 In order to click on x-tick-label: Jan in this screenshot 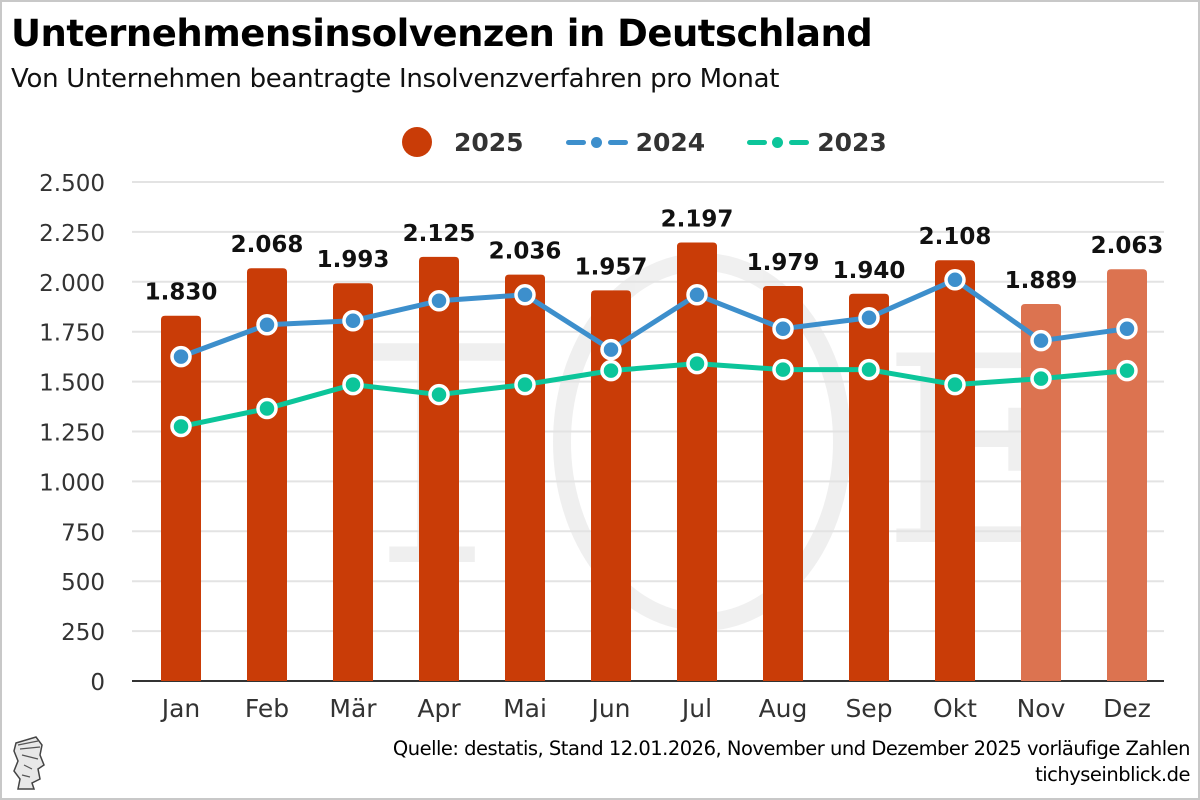, I will do `click(180, 708)`.